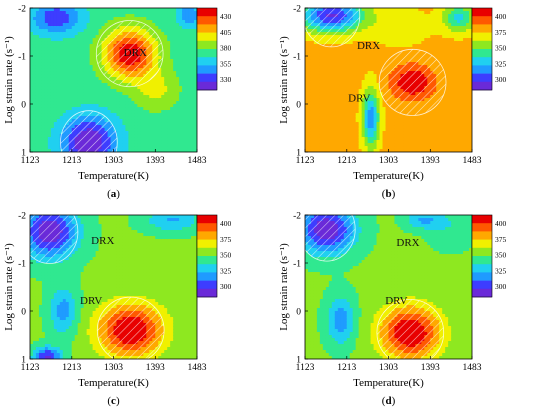 Image resolution: width=550 pixels, height=414 pixels. I want to click on colorbar-swatch, so click(207, 20).